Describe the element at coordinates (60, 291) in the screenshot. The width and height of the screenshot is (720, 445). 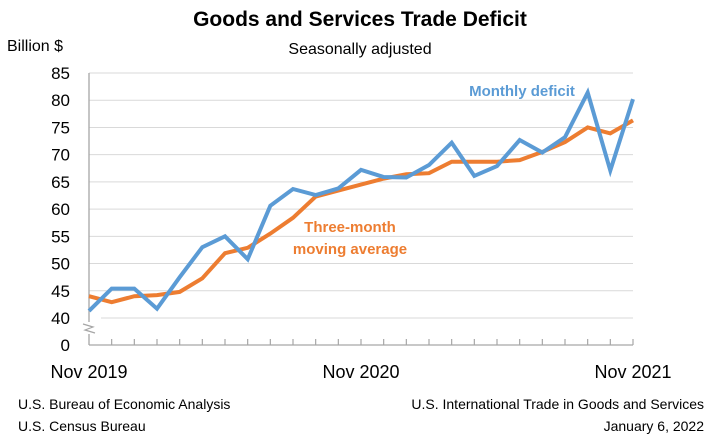
I see `y-tick-label: 45` at that location.